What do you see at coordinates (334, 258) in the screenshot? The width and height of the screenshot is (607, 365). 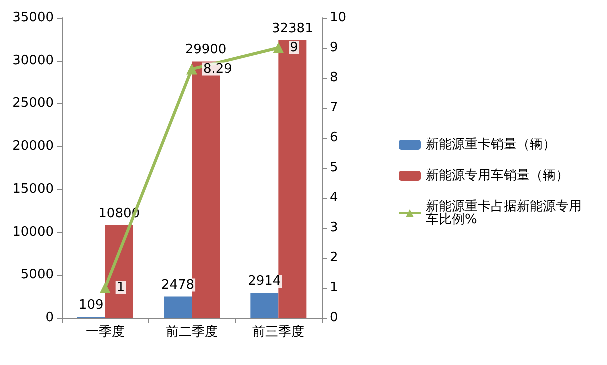 I see `y2-tick-label: 2` at bounding box center [334, 258].